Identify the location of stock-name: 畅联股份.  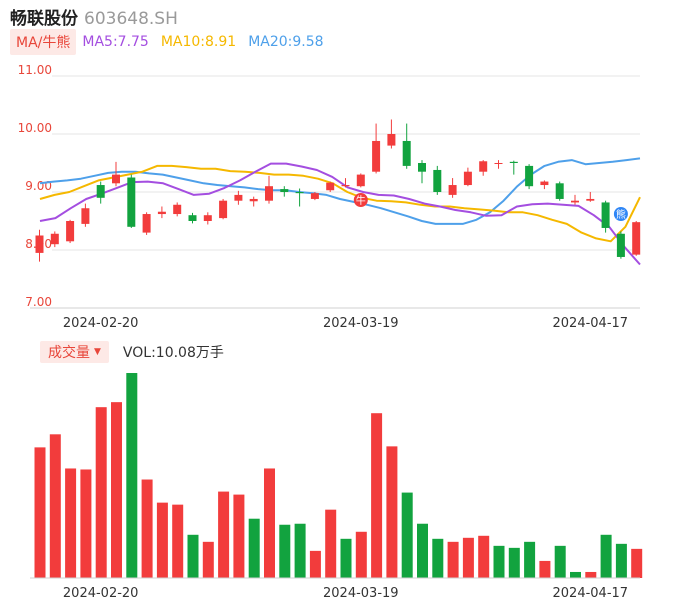
(44, 19).